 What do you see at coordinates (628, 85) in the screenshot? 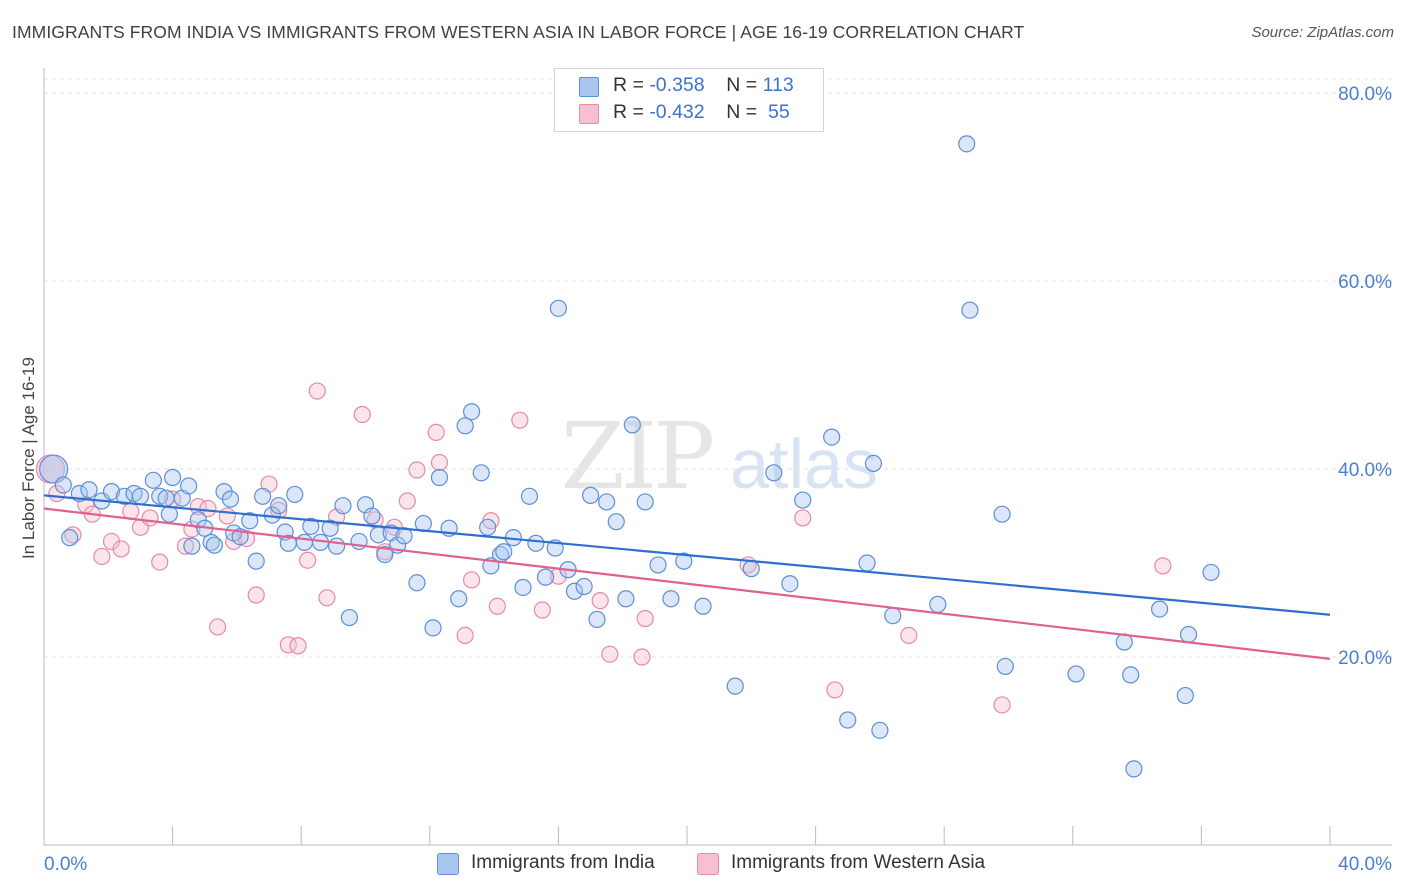
I see `india-r-label: R =` at bounding box center [628, 85].